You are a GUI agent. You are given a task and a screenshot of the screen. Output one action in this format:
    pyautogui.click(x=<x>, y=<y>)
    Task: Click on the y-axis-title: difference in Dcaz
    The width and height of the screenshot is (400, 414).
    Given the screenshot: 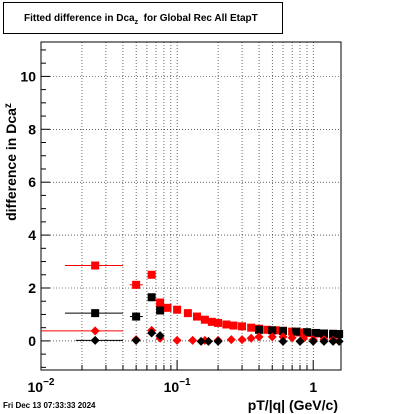 What is the action you would take?
    pyautogui.click(x=11, y=162)
    